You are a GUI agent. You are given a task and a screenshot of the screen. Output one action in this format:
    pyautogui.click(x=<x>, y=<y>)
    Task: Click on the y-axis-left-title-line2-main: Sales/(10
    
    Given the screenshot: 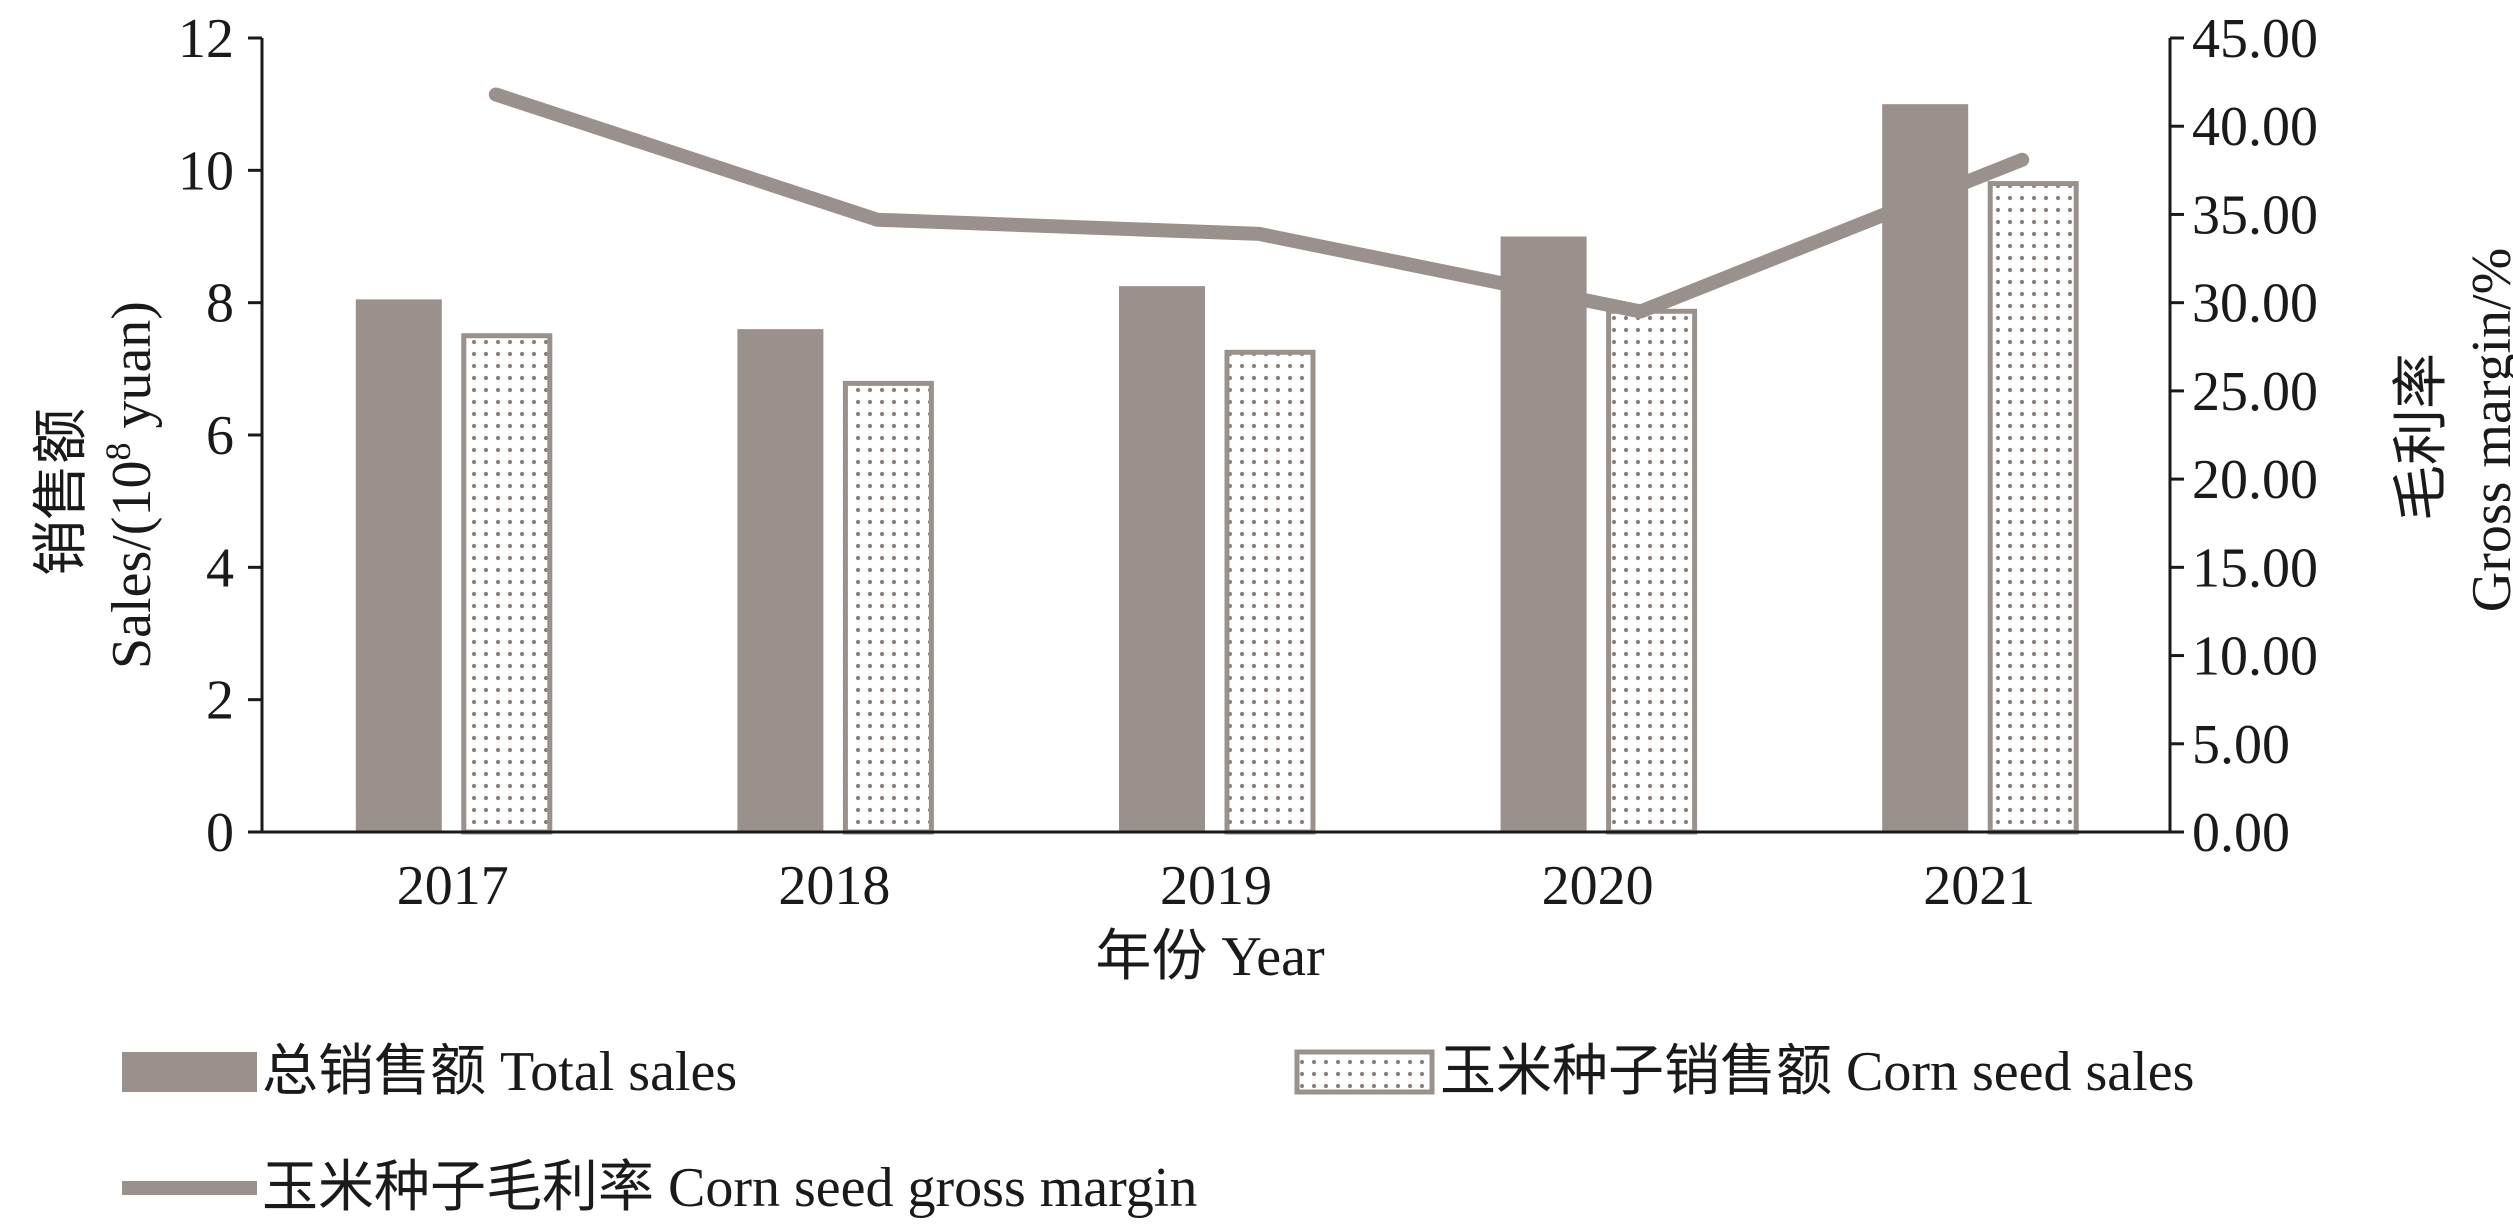 What is the action you would take?
    pyautogui.click(x=132, y=565)
    